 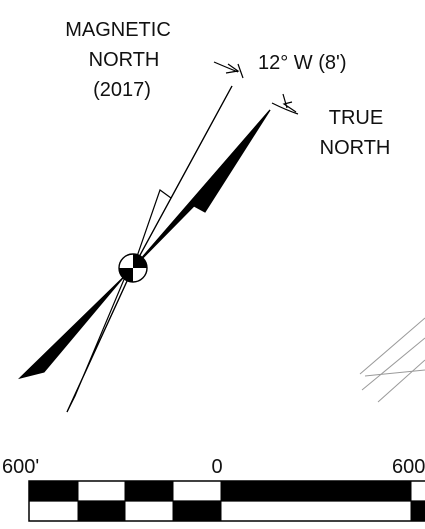 I want to click on background-linework, so click(x=392, y=360).